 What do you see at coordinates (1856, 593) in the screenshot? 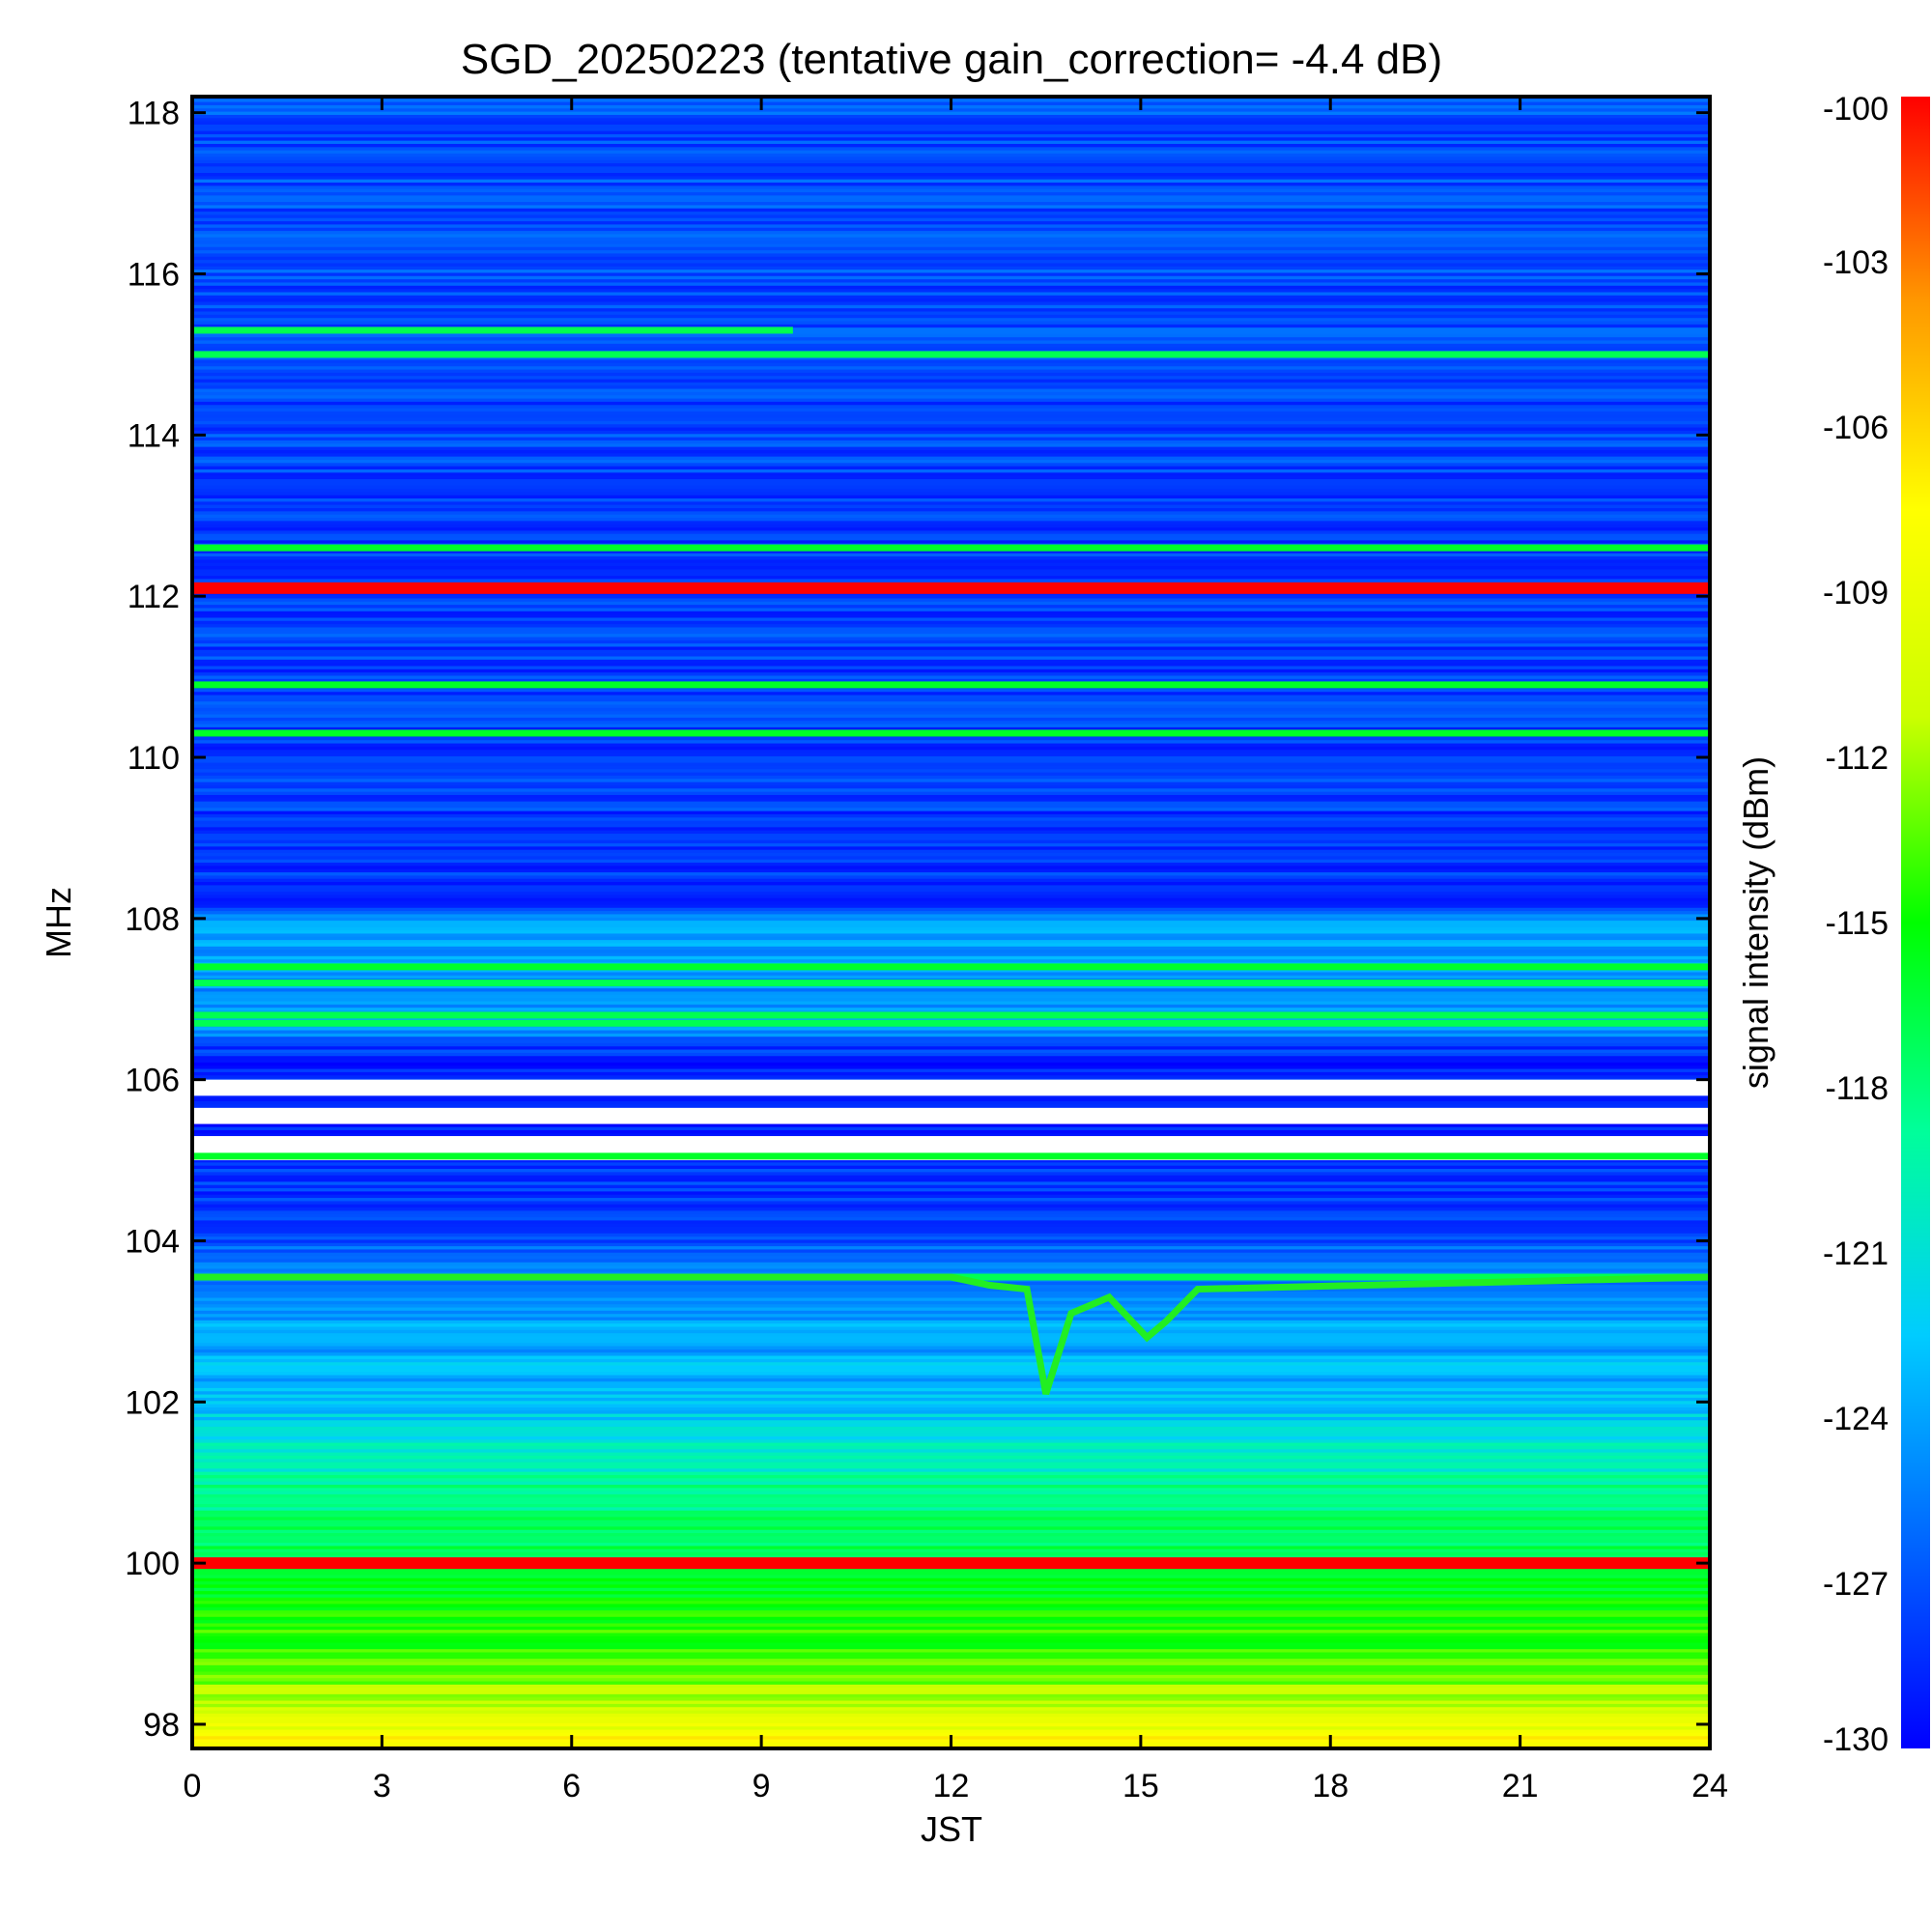
I see `colorbar-tick-label: -109` at bounding box center [1856, 593].